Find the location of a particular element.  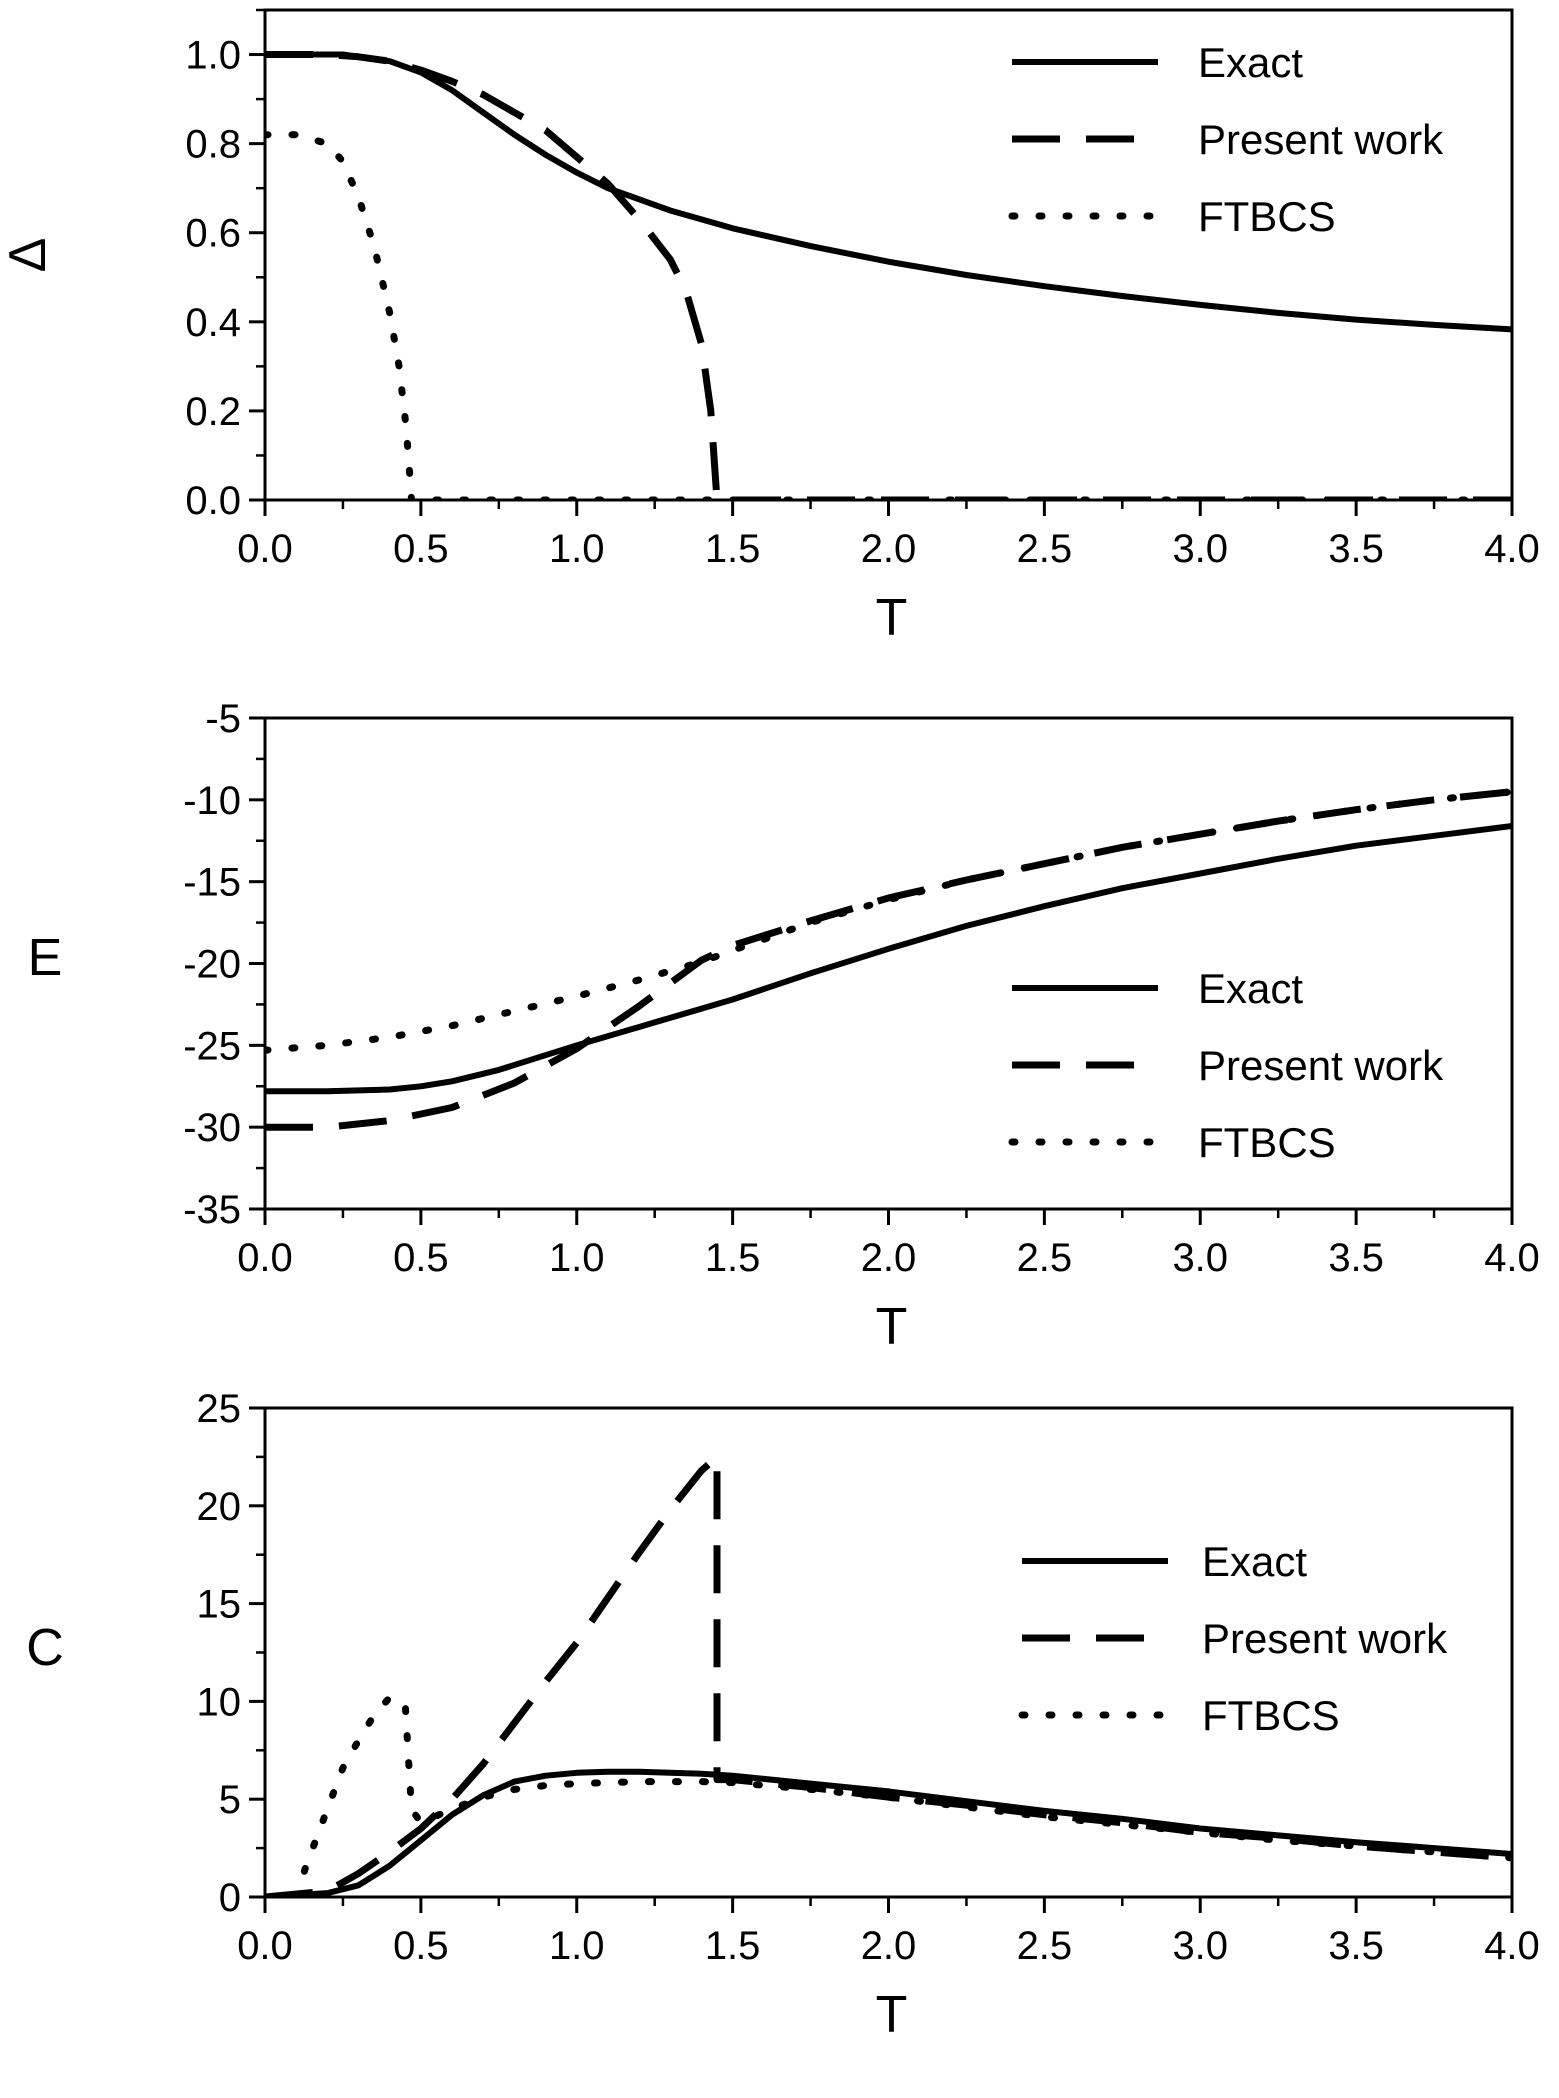

y-tick-label: 0.8 is located at coordinates (213, 145).